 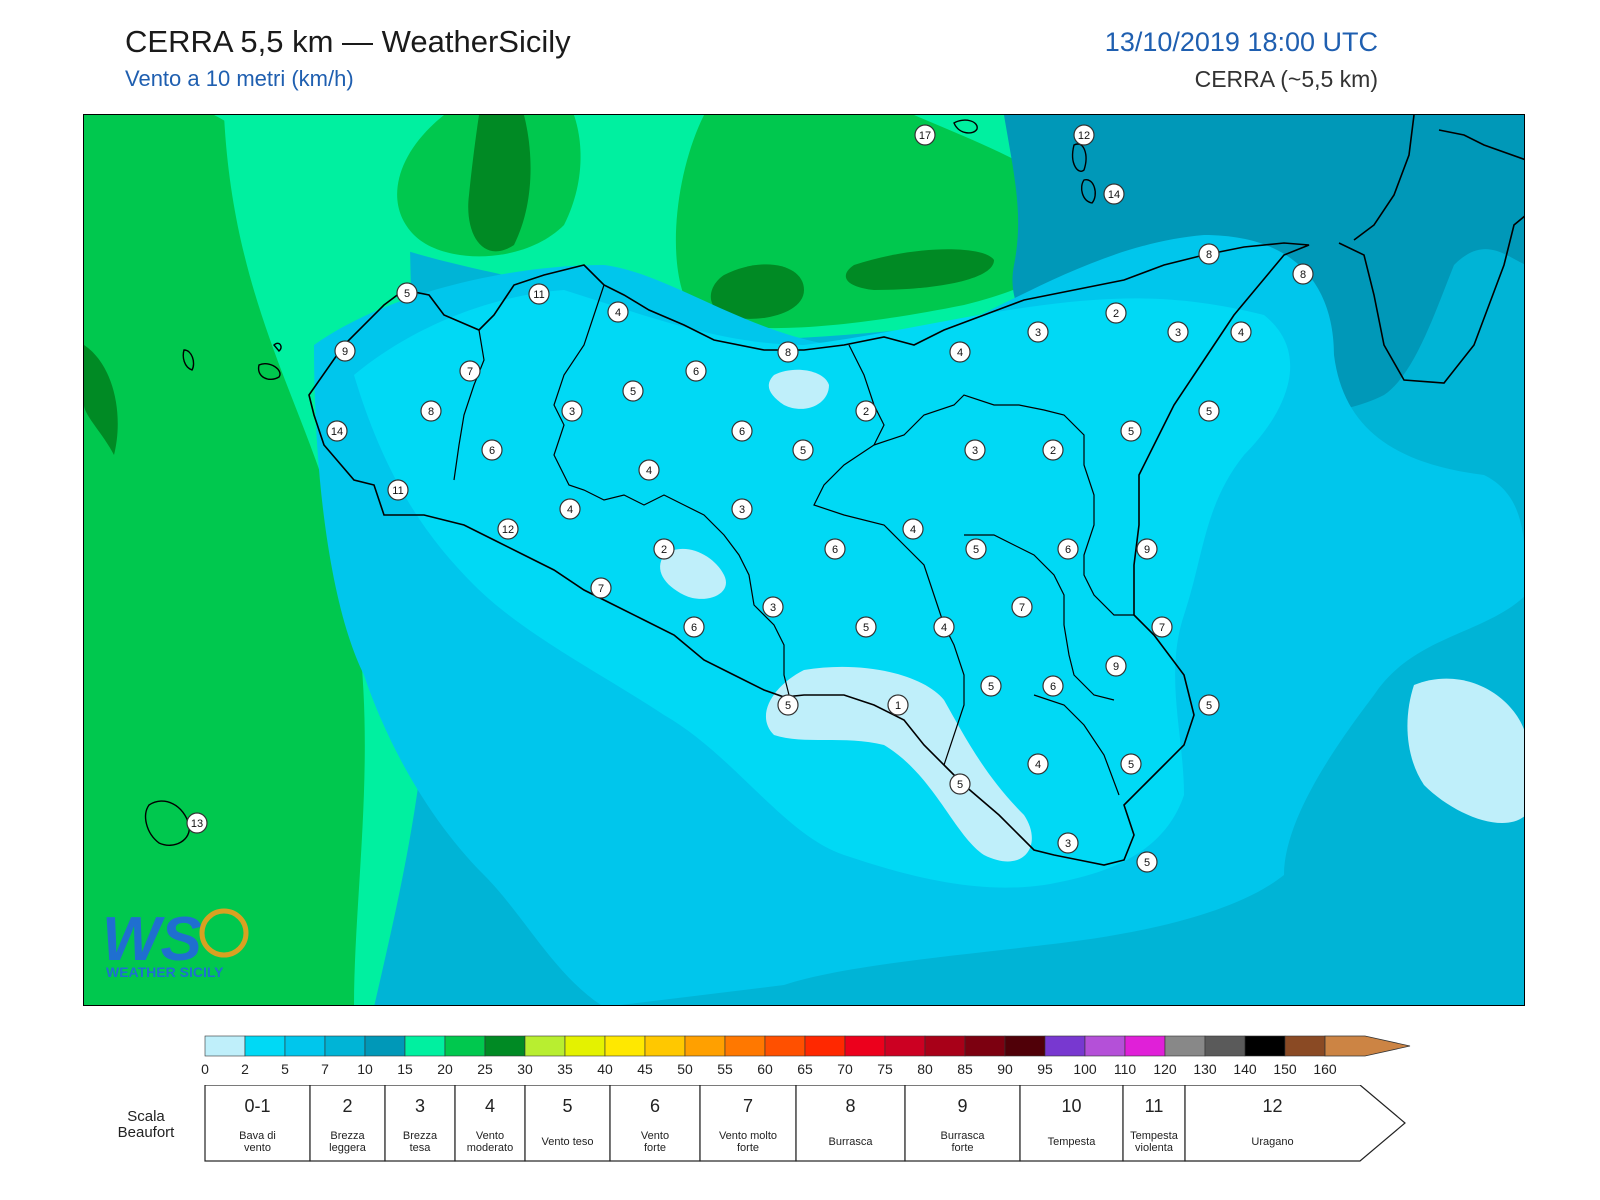 I want to click on station-value-label: 13, so click(x=197, y=824).